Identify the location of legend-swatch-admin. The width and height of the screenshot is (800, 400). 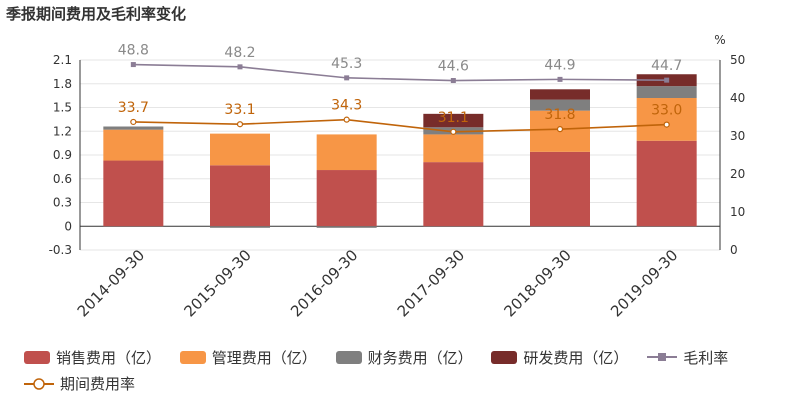
(192, 357).